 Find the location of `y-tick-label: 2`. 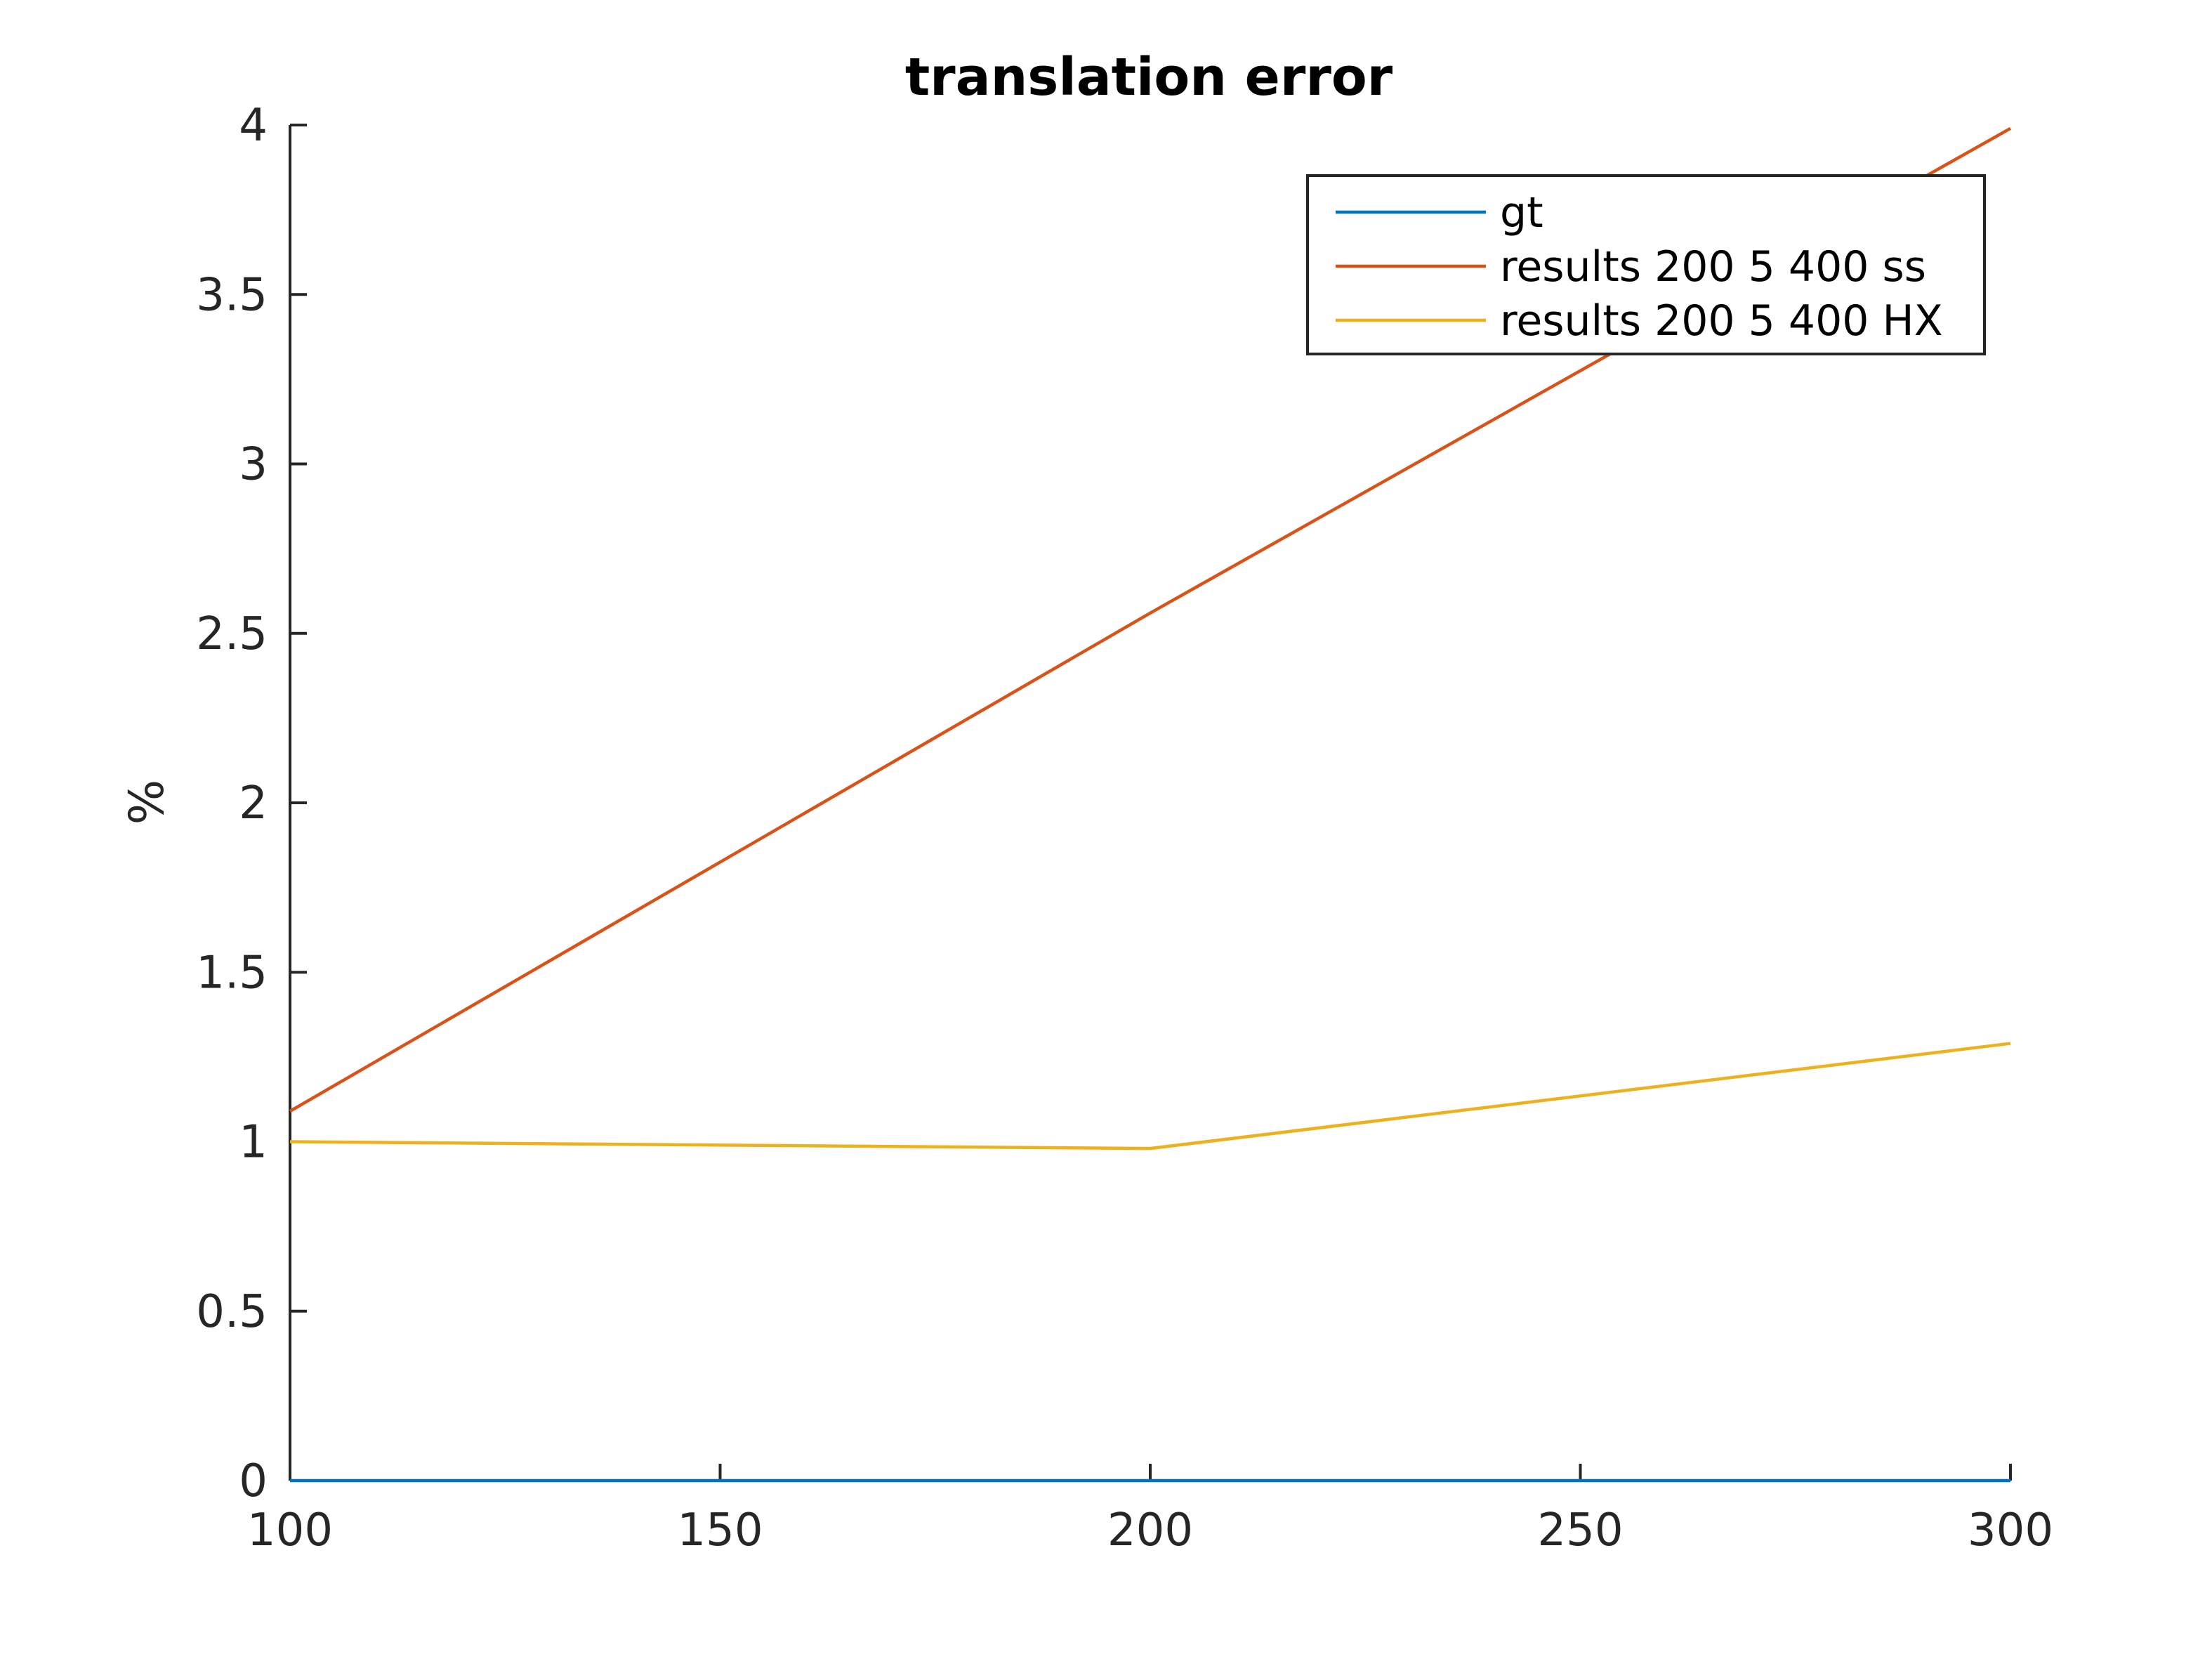

y-tick-label: 2 is located at coordinates (253, 804).